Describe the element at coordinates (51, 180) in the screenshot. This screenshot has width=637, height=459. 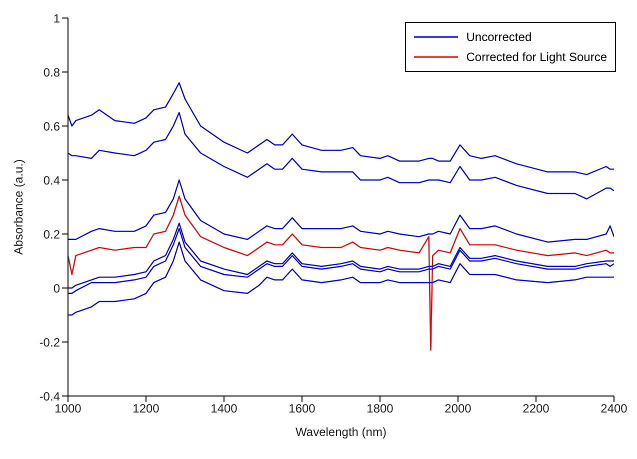
I see `y-tick-label: 0.4` at that location.